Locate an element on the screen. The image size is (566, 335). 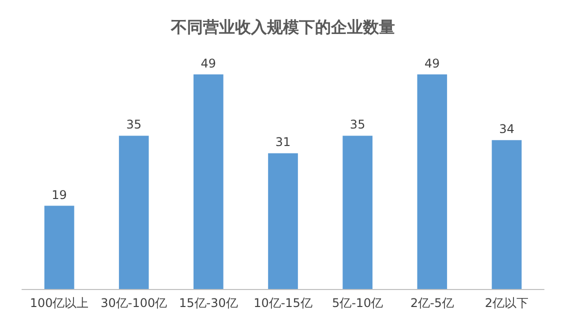
x-tick-label: 2亿以下 is located at coordinates (506, 303).